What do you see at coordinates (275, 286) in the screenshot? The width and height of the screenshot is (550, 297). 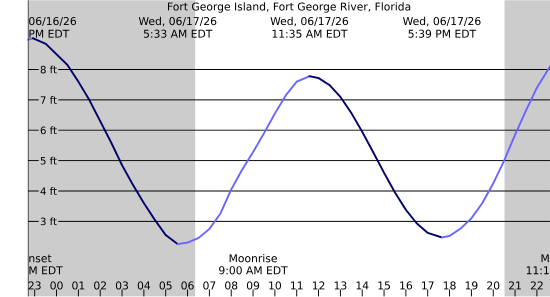 I see `x-tick-label: 10` at bounding box center [275, 286].